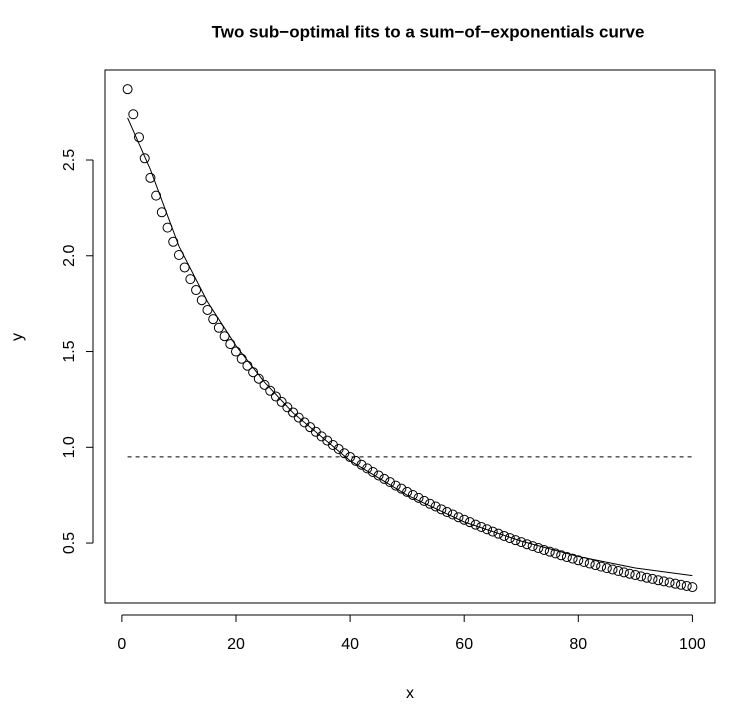 This screenshot has height=706, width=732. Describe the element at coordinates (69, 351) in the screenshot. I see `y-tick-label: 1.5` at that location.